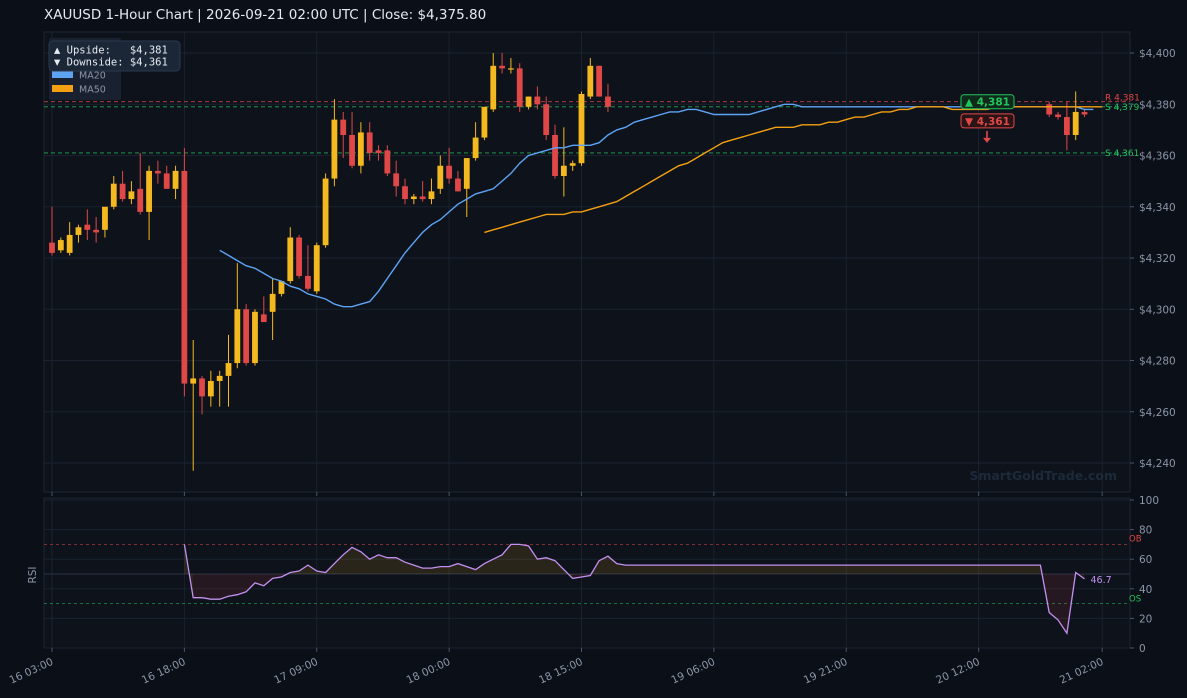  What do you see at coordinates (111, 51) in the screenshot?
I see `upside-text: ▲ Upside: $4,381` at bounding box center [111, 51].